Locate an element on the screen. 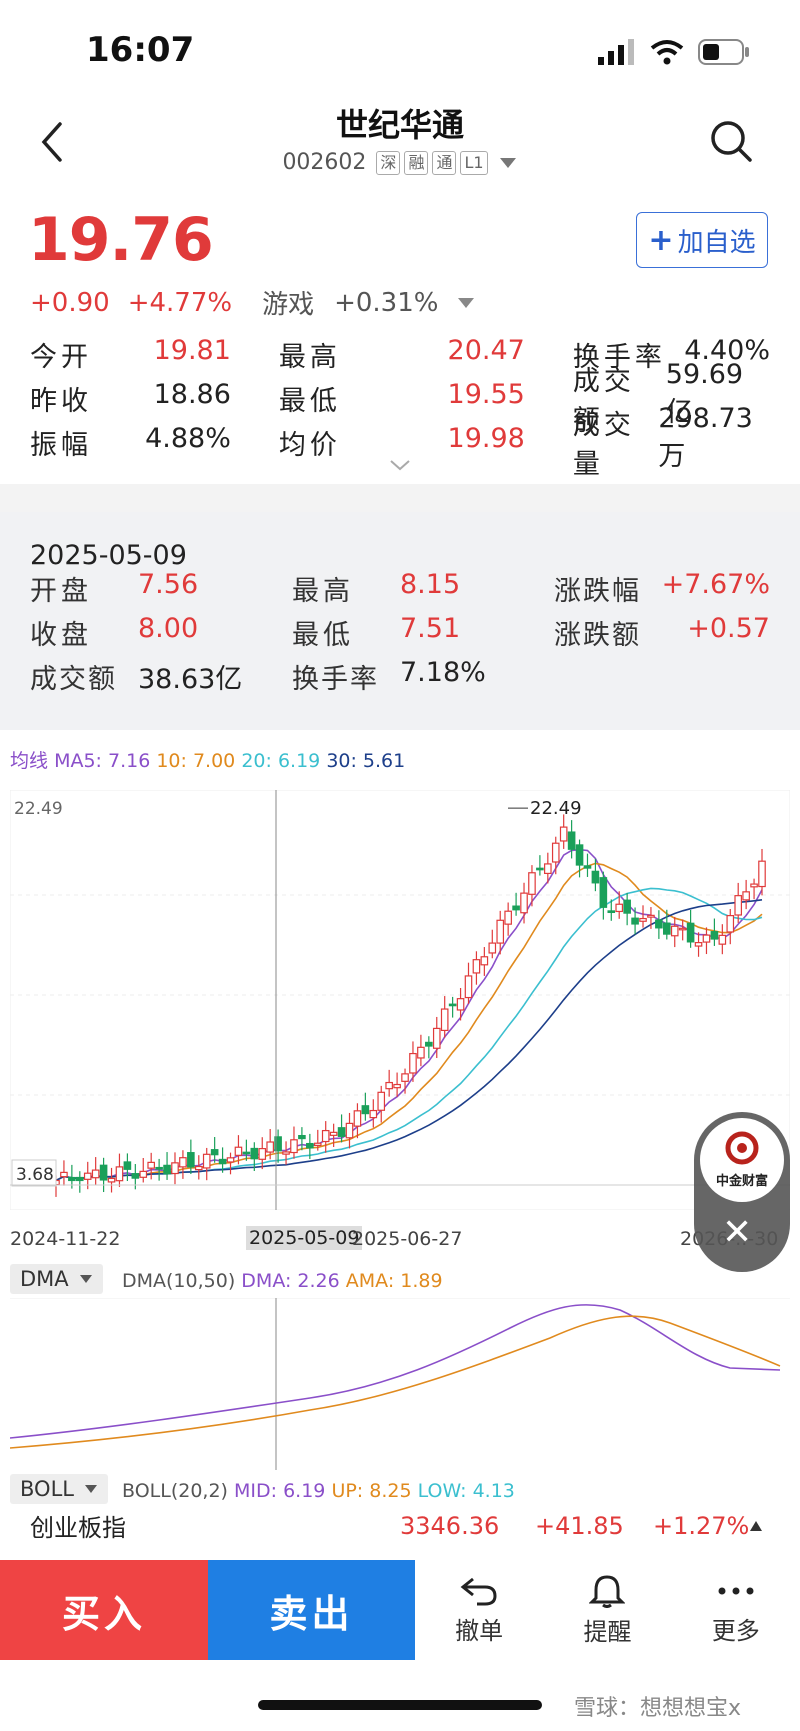 Image resolution: width=800 pixels, height=1731 pixels. ad-logo: 中金财富 is located at coordinates (742, 1160).